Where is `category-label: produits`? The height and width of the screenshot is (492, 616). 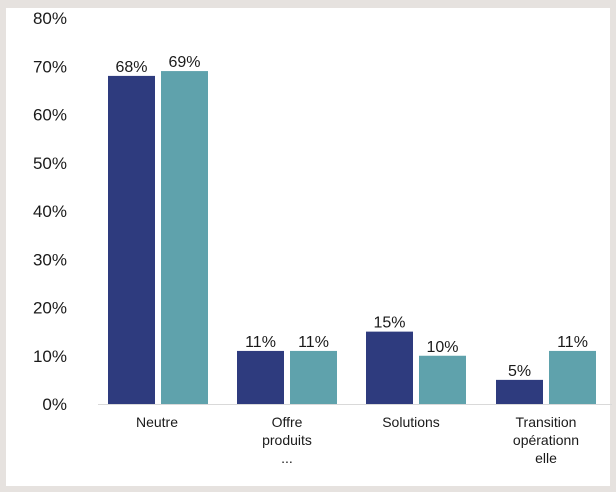
category-label: produits is located at coordinates (287, 440).